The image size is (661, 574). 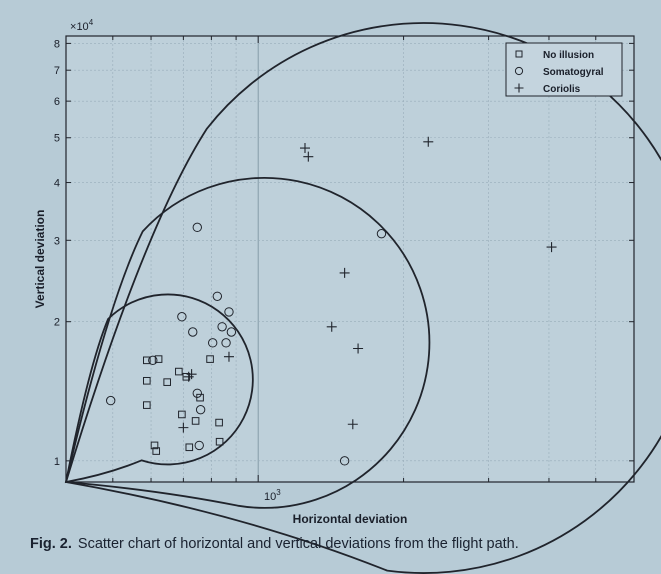 I want to click on y-axis-title: Vertical deviation, so click(x=40, y=259).